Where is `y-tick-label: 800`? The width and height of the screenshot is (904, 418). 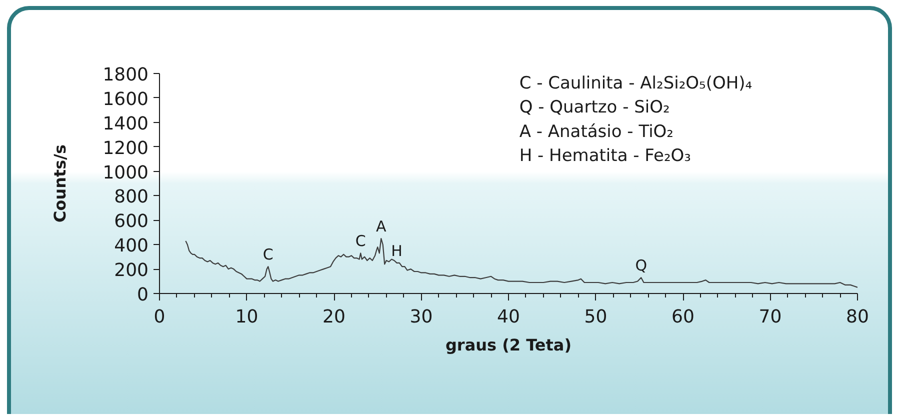
y-tick-label: 800 is located at coordinates (131, 197).